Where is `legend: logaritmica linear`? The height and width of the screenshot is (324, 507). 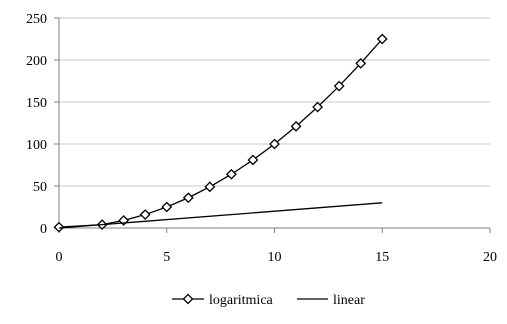 legend: logaritmica linear is located at coordinates (268, 300).